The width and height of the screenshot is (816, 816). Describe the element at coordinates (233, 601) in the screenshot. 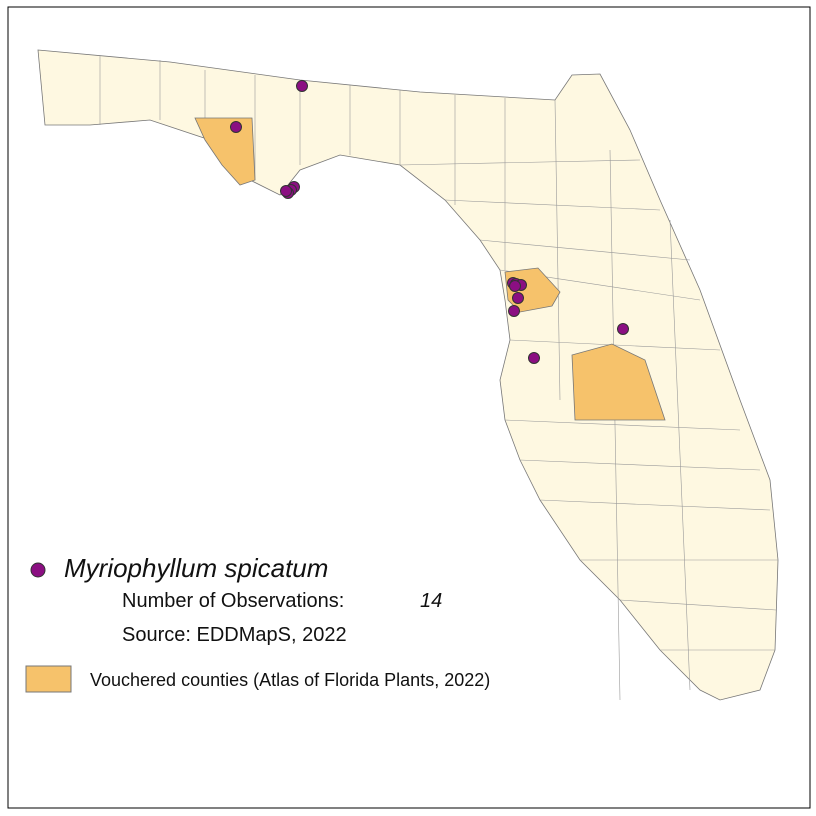

I see `observations-label: Number of Observations:` at that location.